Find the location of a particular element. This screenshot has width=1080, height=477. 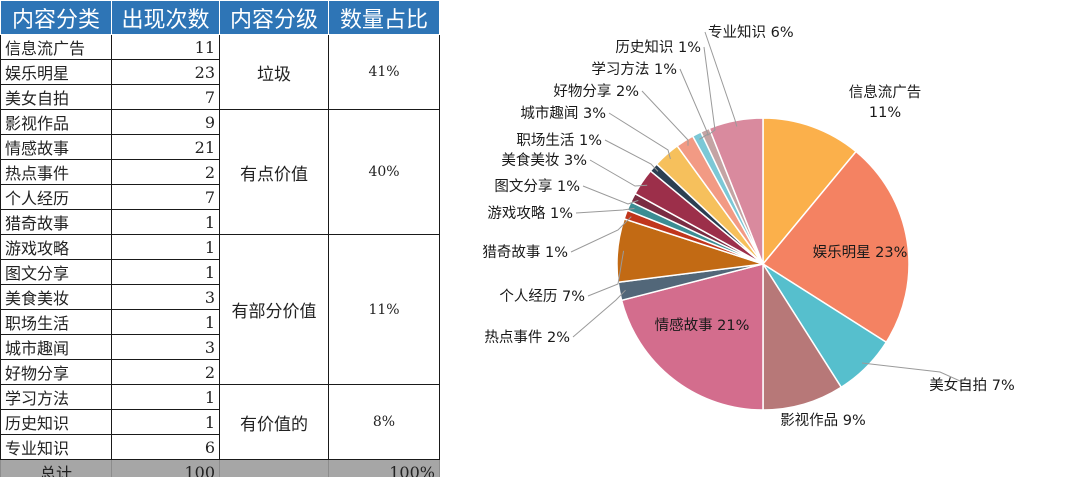

slice-label: 好物分享 2% is located at coordinates (596, 91).